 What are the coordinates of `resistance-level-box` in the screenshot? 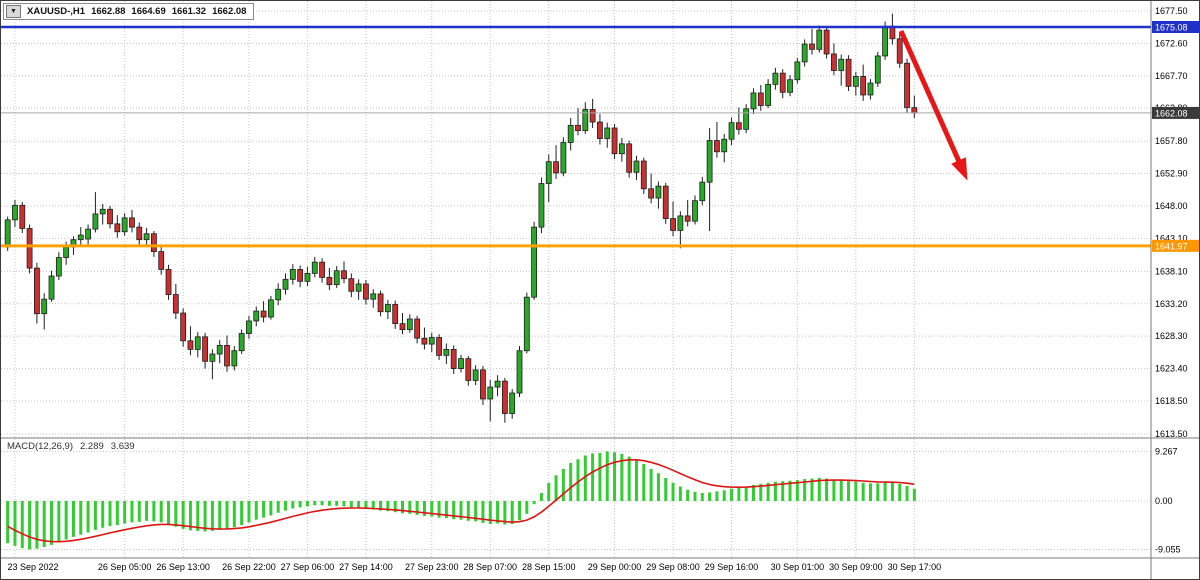 It's located at (1175, 26).